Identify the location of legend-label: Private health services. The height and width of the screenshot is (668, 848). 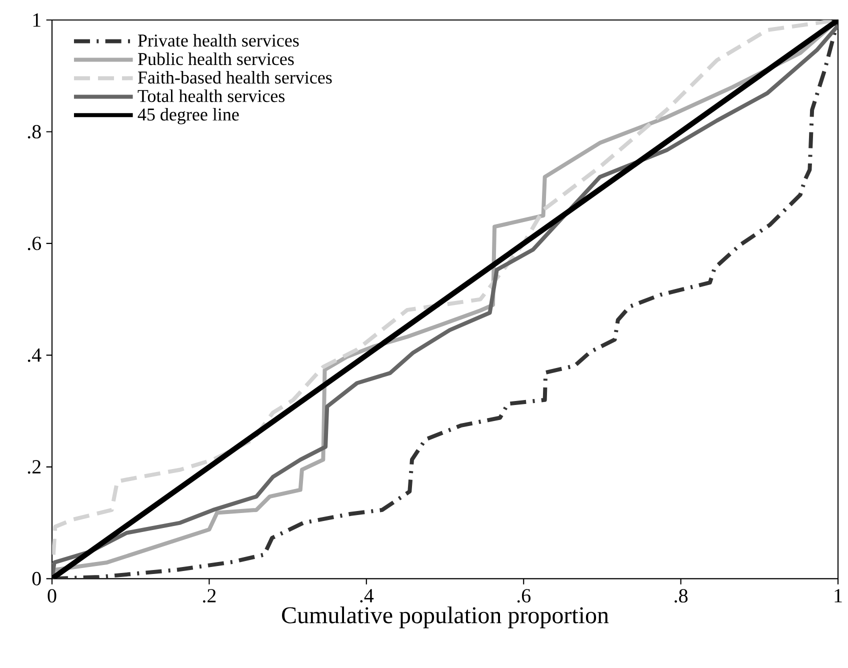
(218, 40).